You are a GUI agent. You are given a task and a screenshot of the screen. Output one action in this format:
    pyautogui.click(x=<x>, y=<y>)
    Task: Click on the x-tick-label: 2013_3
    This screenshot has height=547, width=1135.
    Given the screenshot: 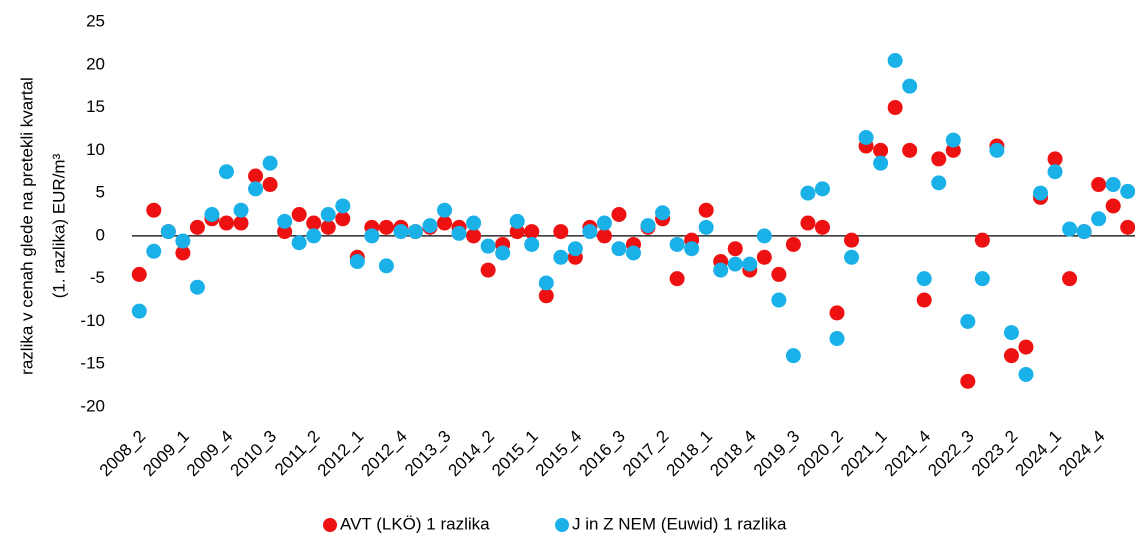 What is the action you would take?
    pyautogui.click(x=428, y=454)
    